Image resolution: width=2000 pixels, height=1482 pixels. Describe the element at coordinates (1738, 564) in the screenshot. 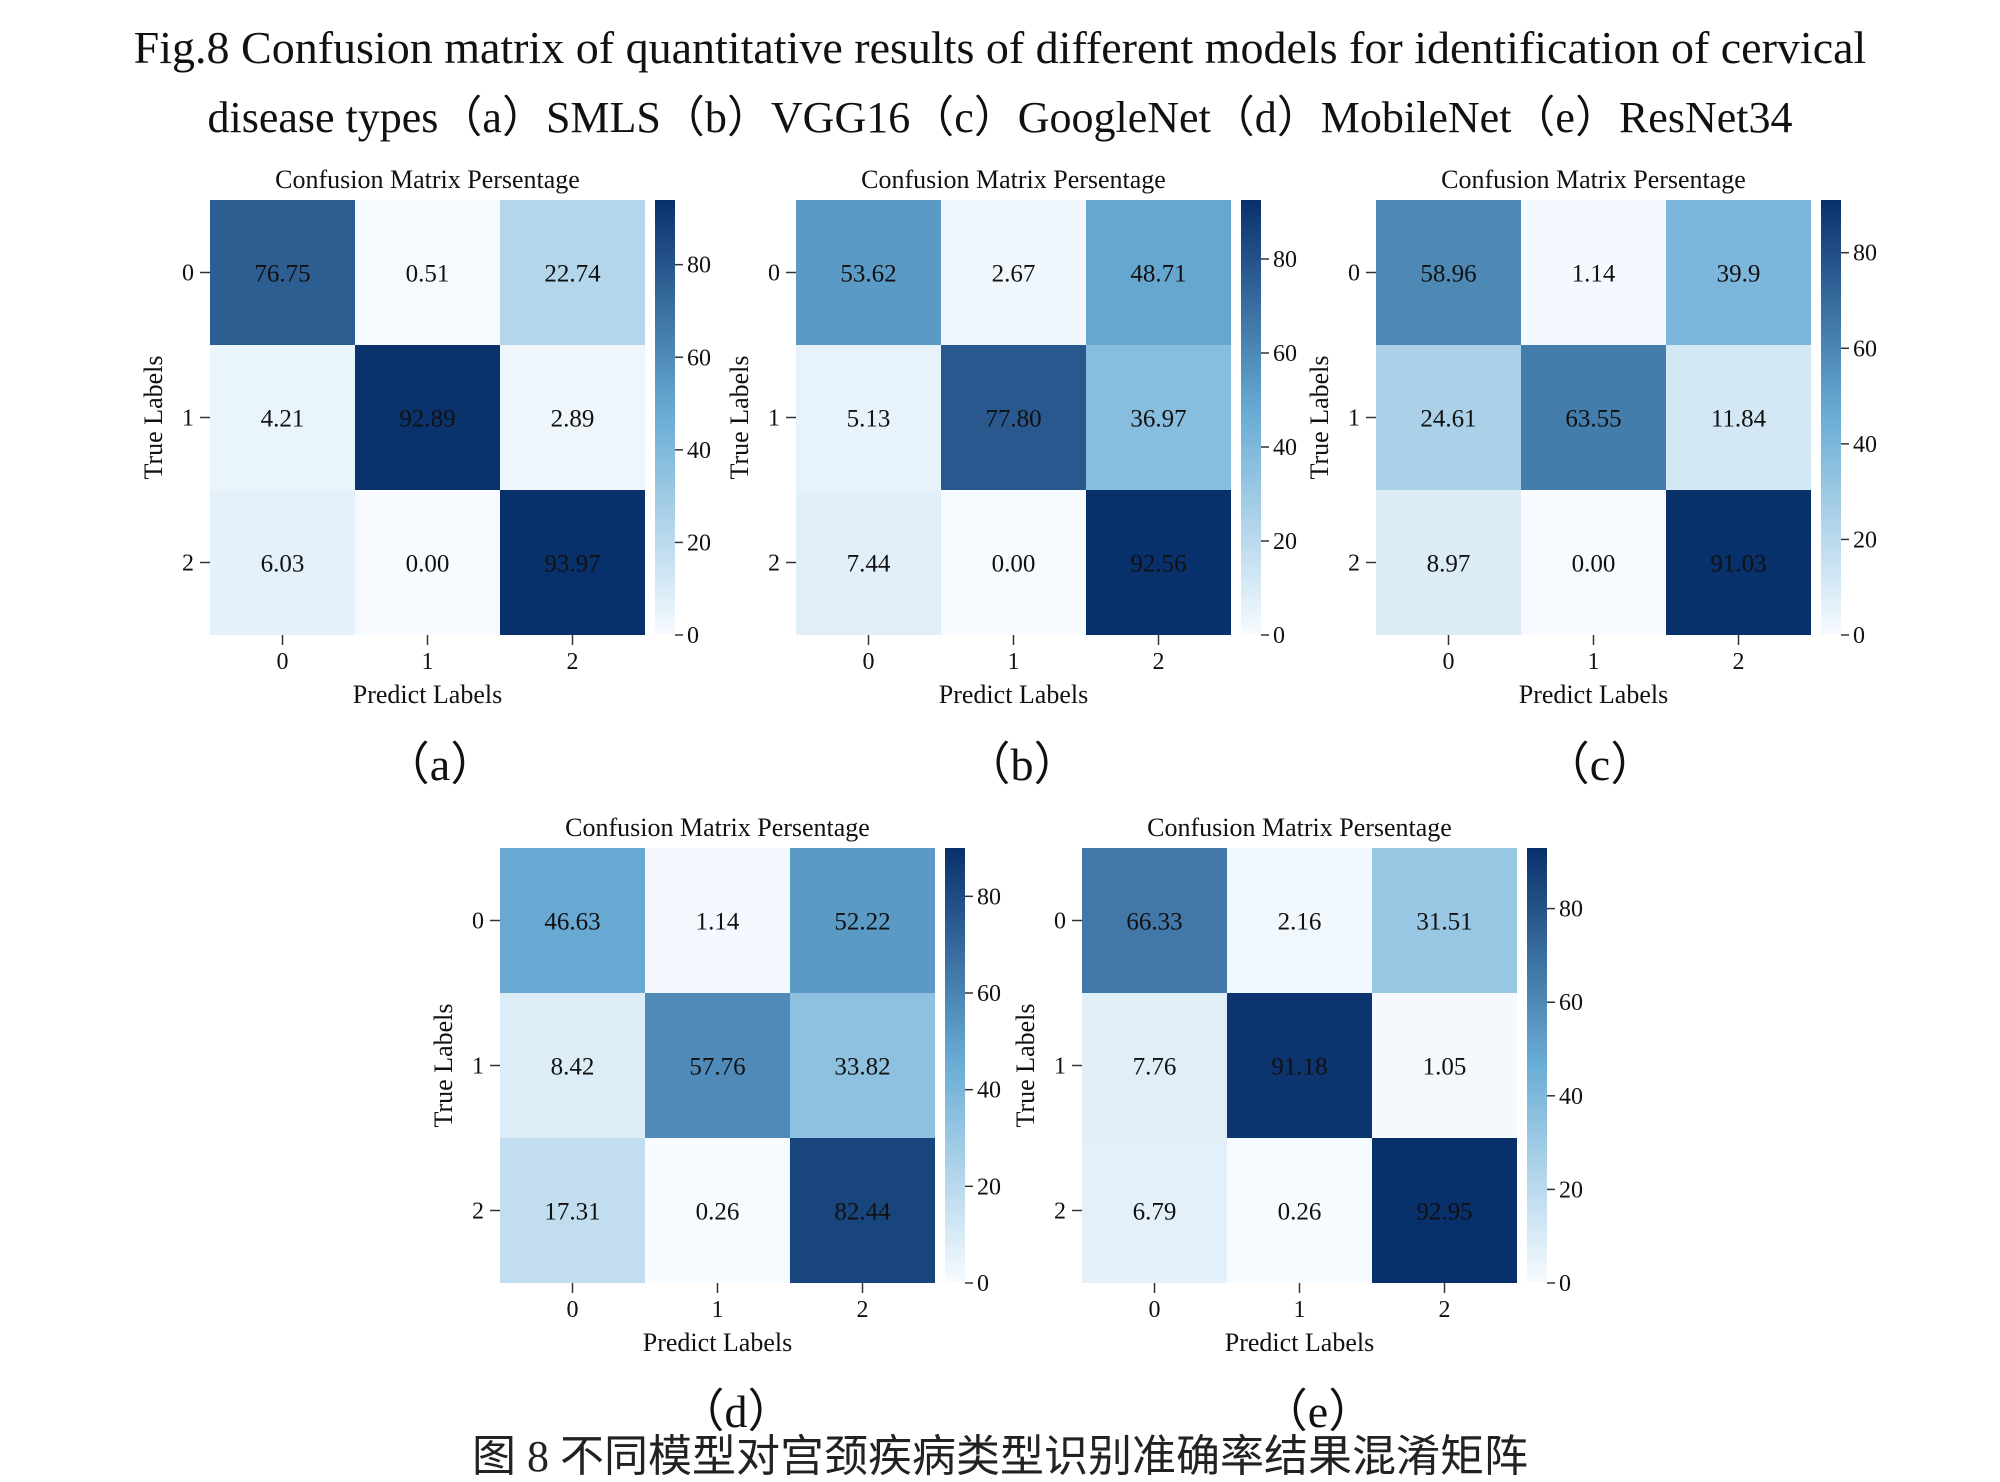

I see `cell-value-label: 91.03` at that location.